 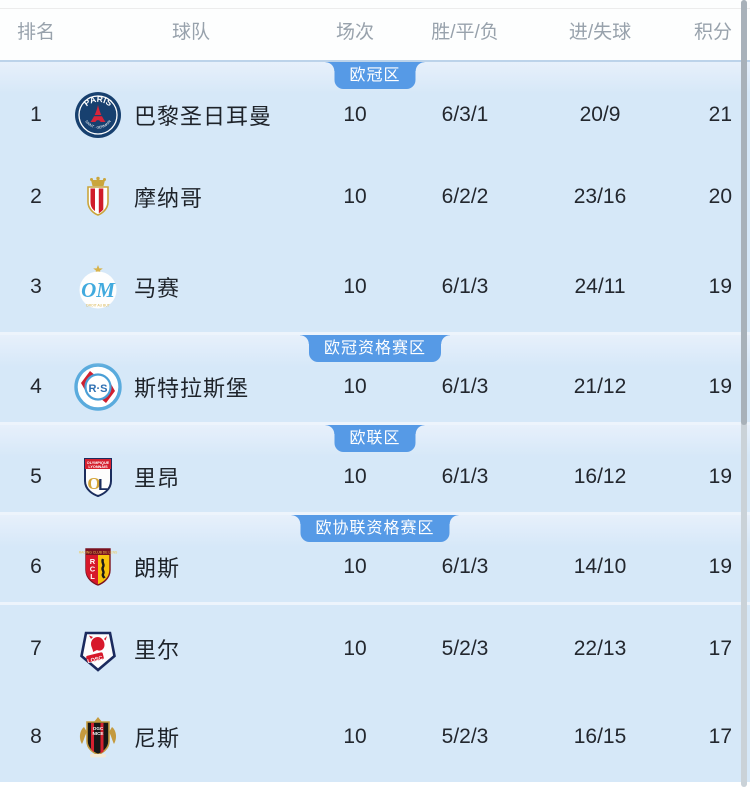 I want to click on svg-text: O, so click(x=93, y=483).